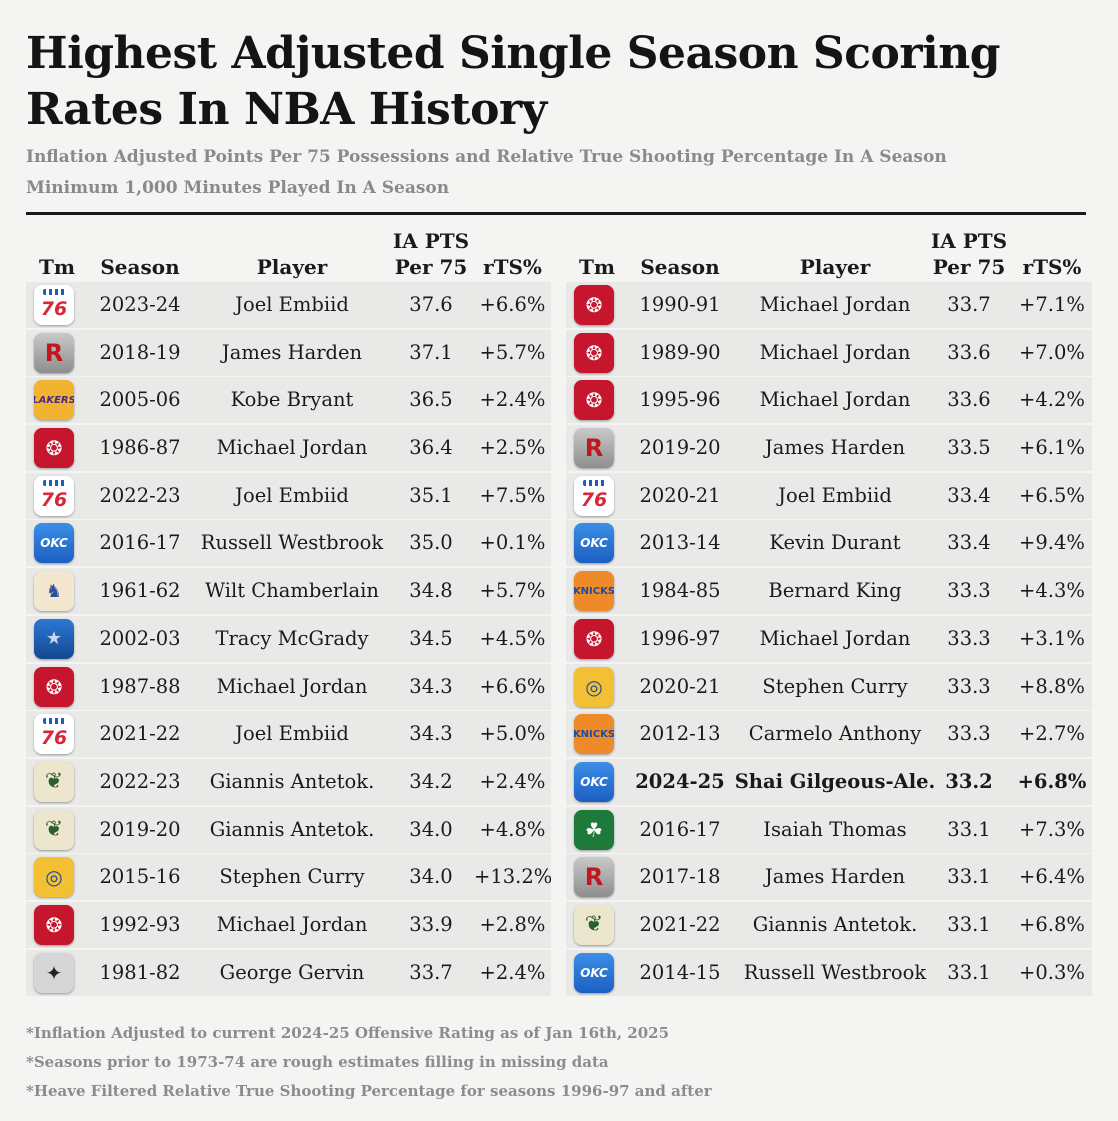 The height and width of the screenshot is (1121, 1118). I want to click on season-cell: 2023-24, so click(140, 304).